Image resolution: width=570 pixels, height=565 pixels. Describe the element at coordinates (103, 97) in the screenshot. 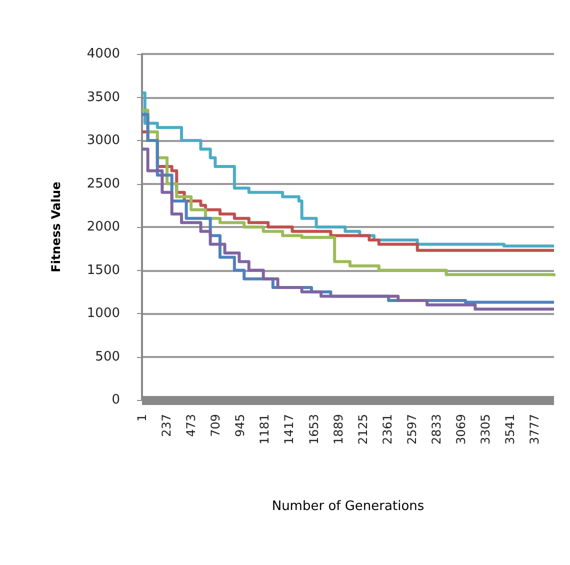

I see `y-tick-label: 3500` at that location.